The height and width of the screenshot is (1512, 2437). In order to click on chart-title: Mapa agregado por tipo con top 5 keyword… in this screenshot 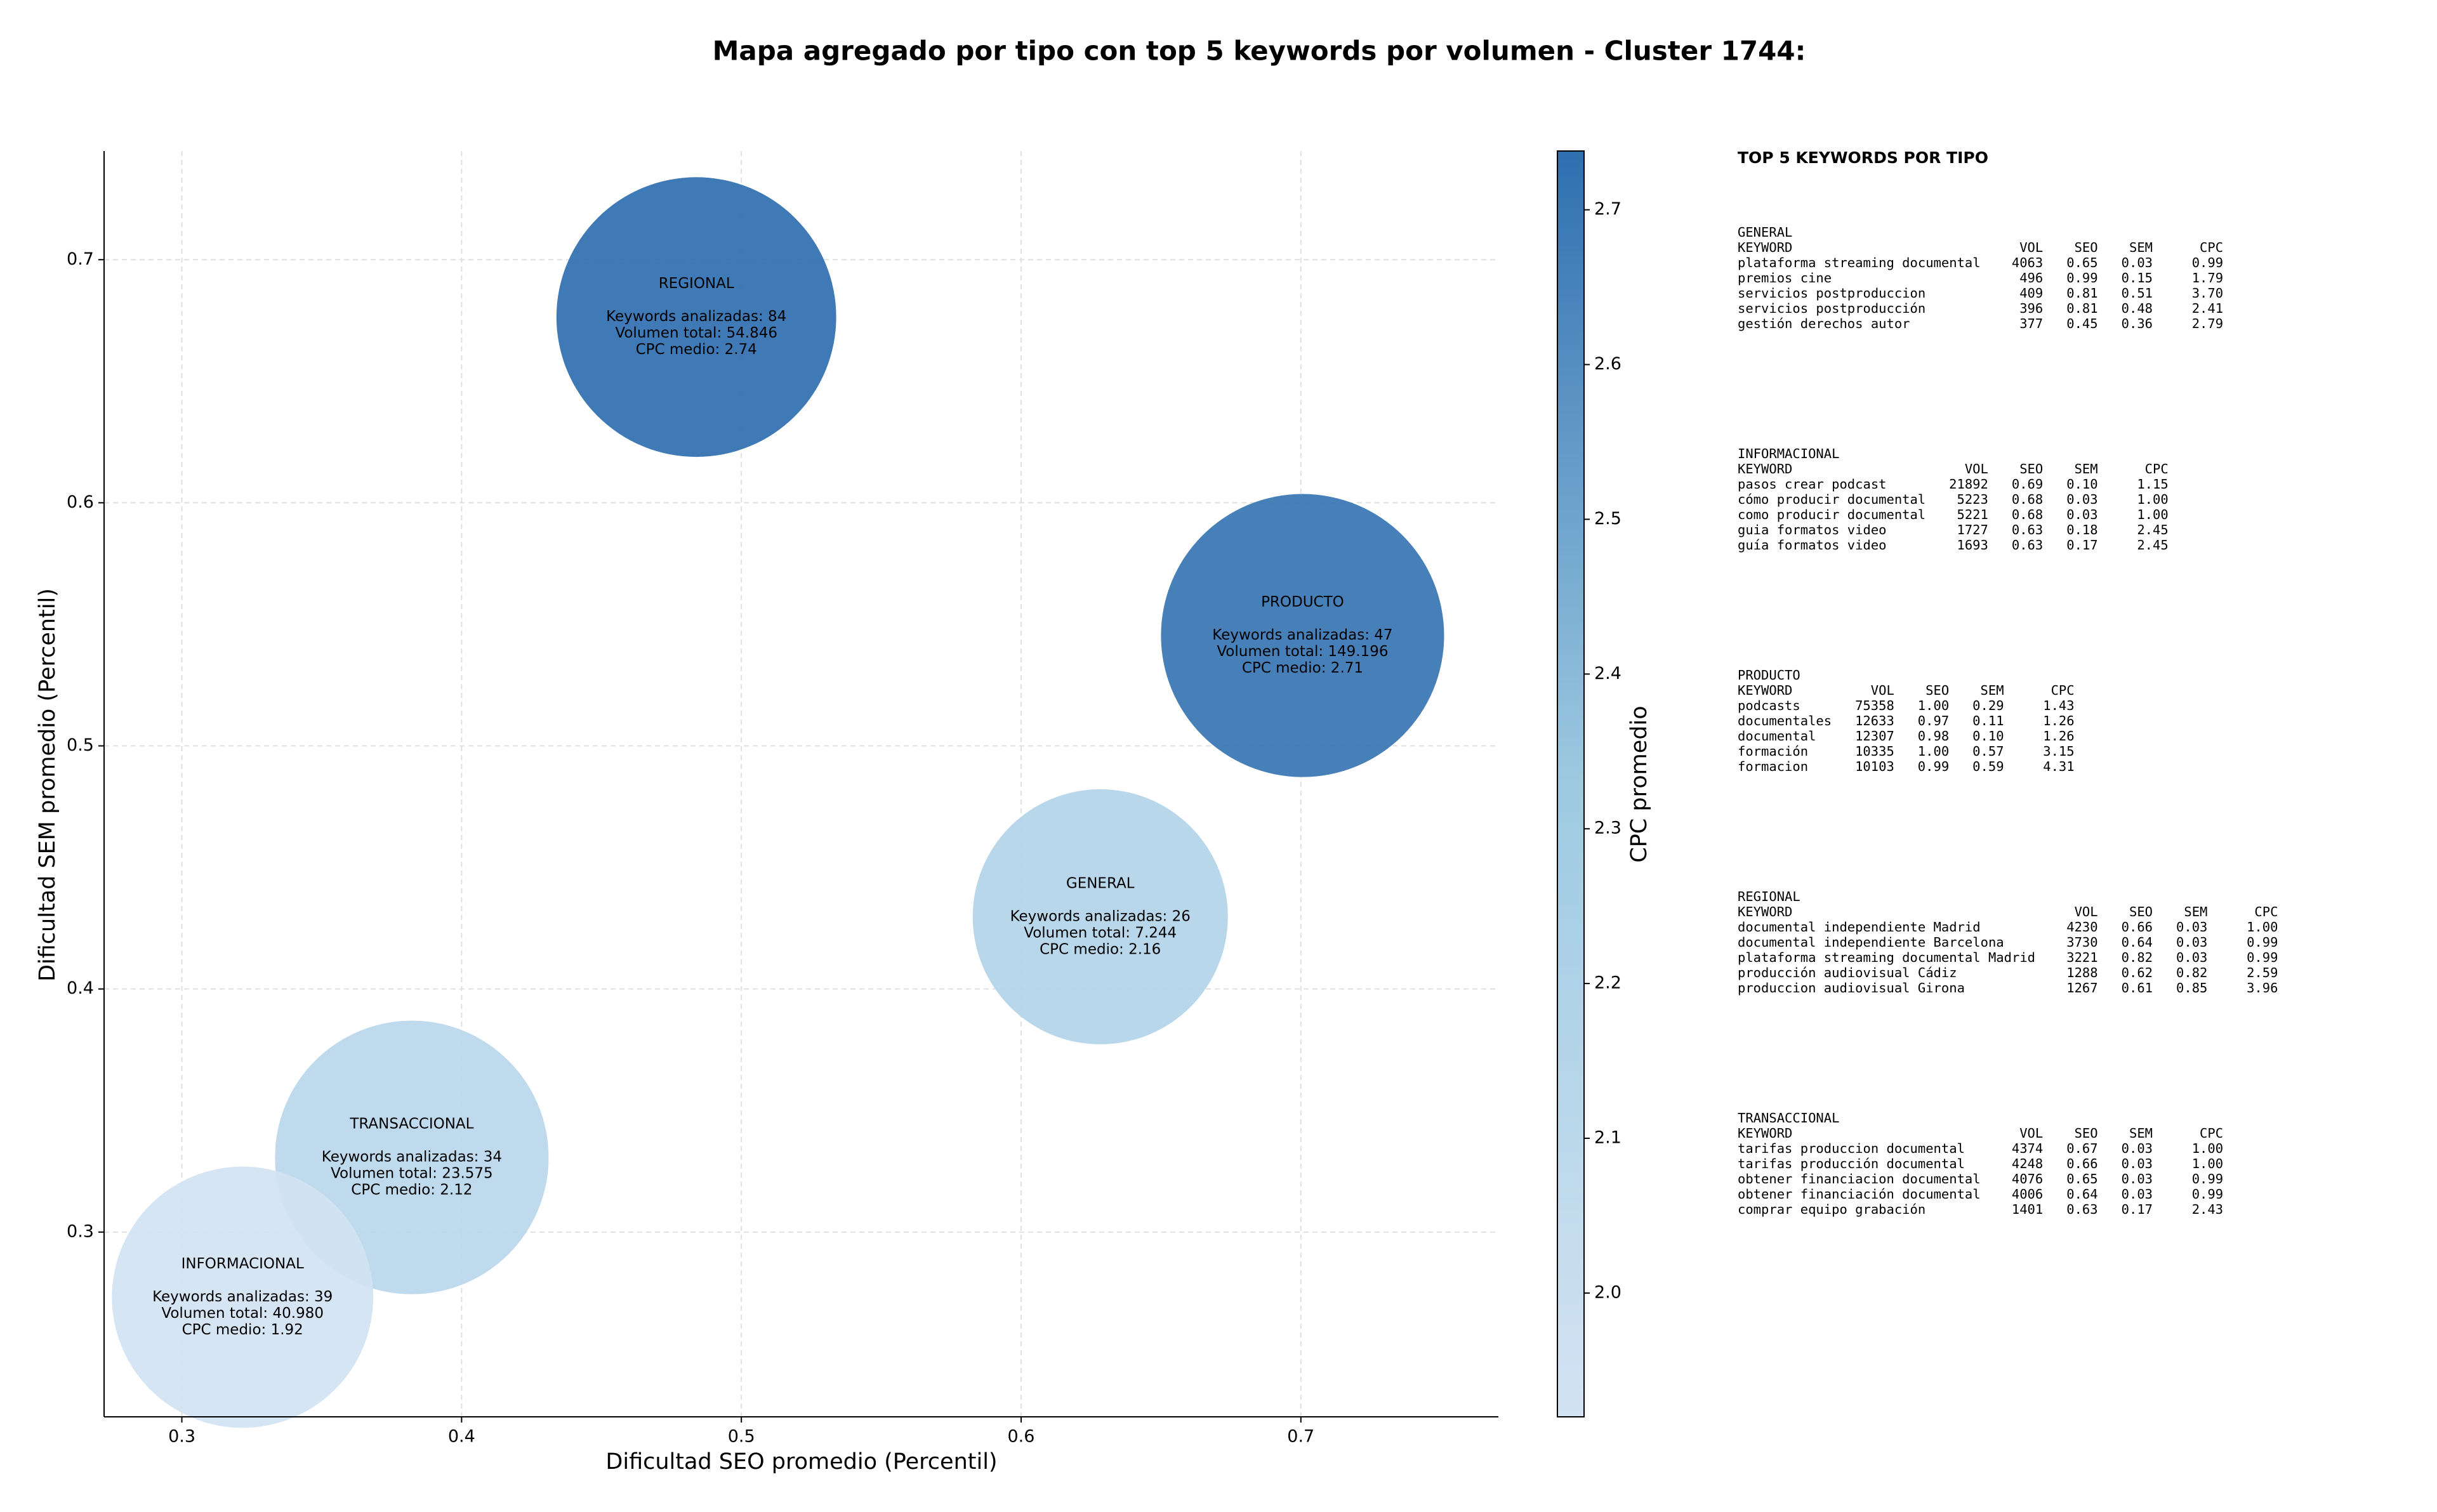, I will do `click(1259, 52)`.